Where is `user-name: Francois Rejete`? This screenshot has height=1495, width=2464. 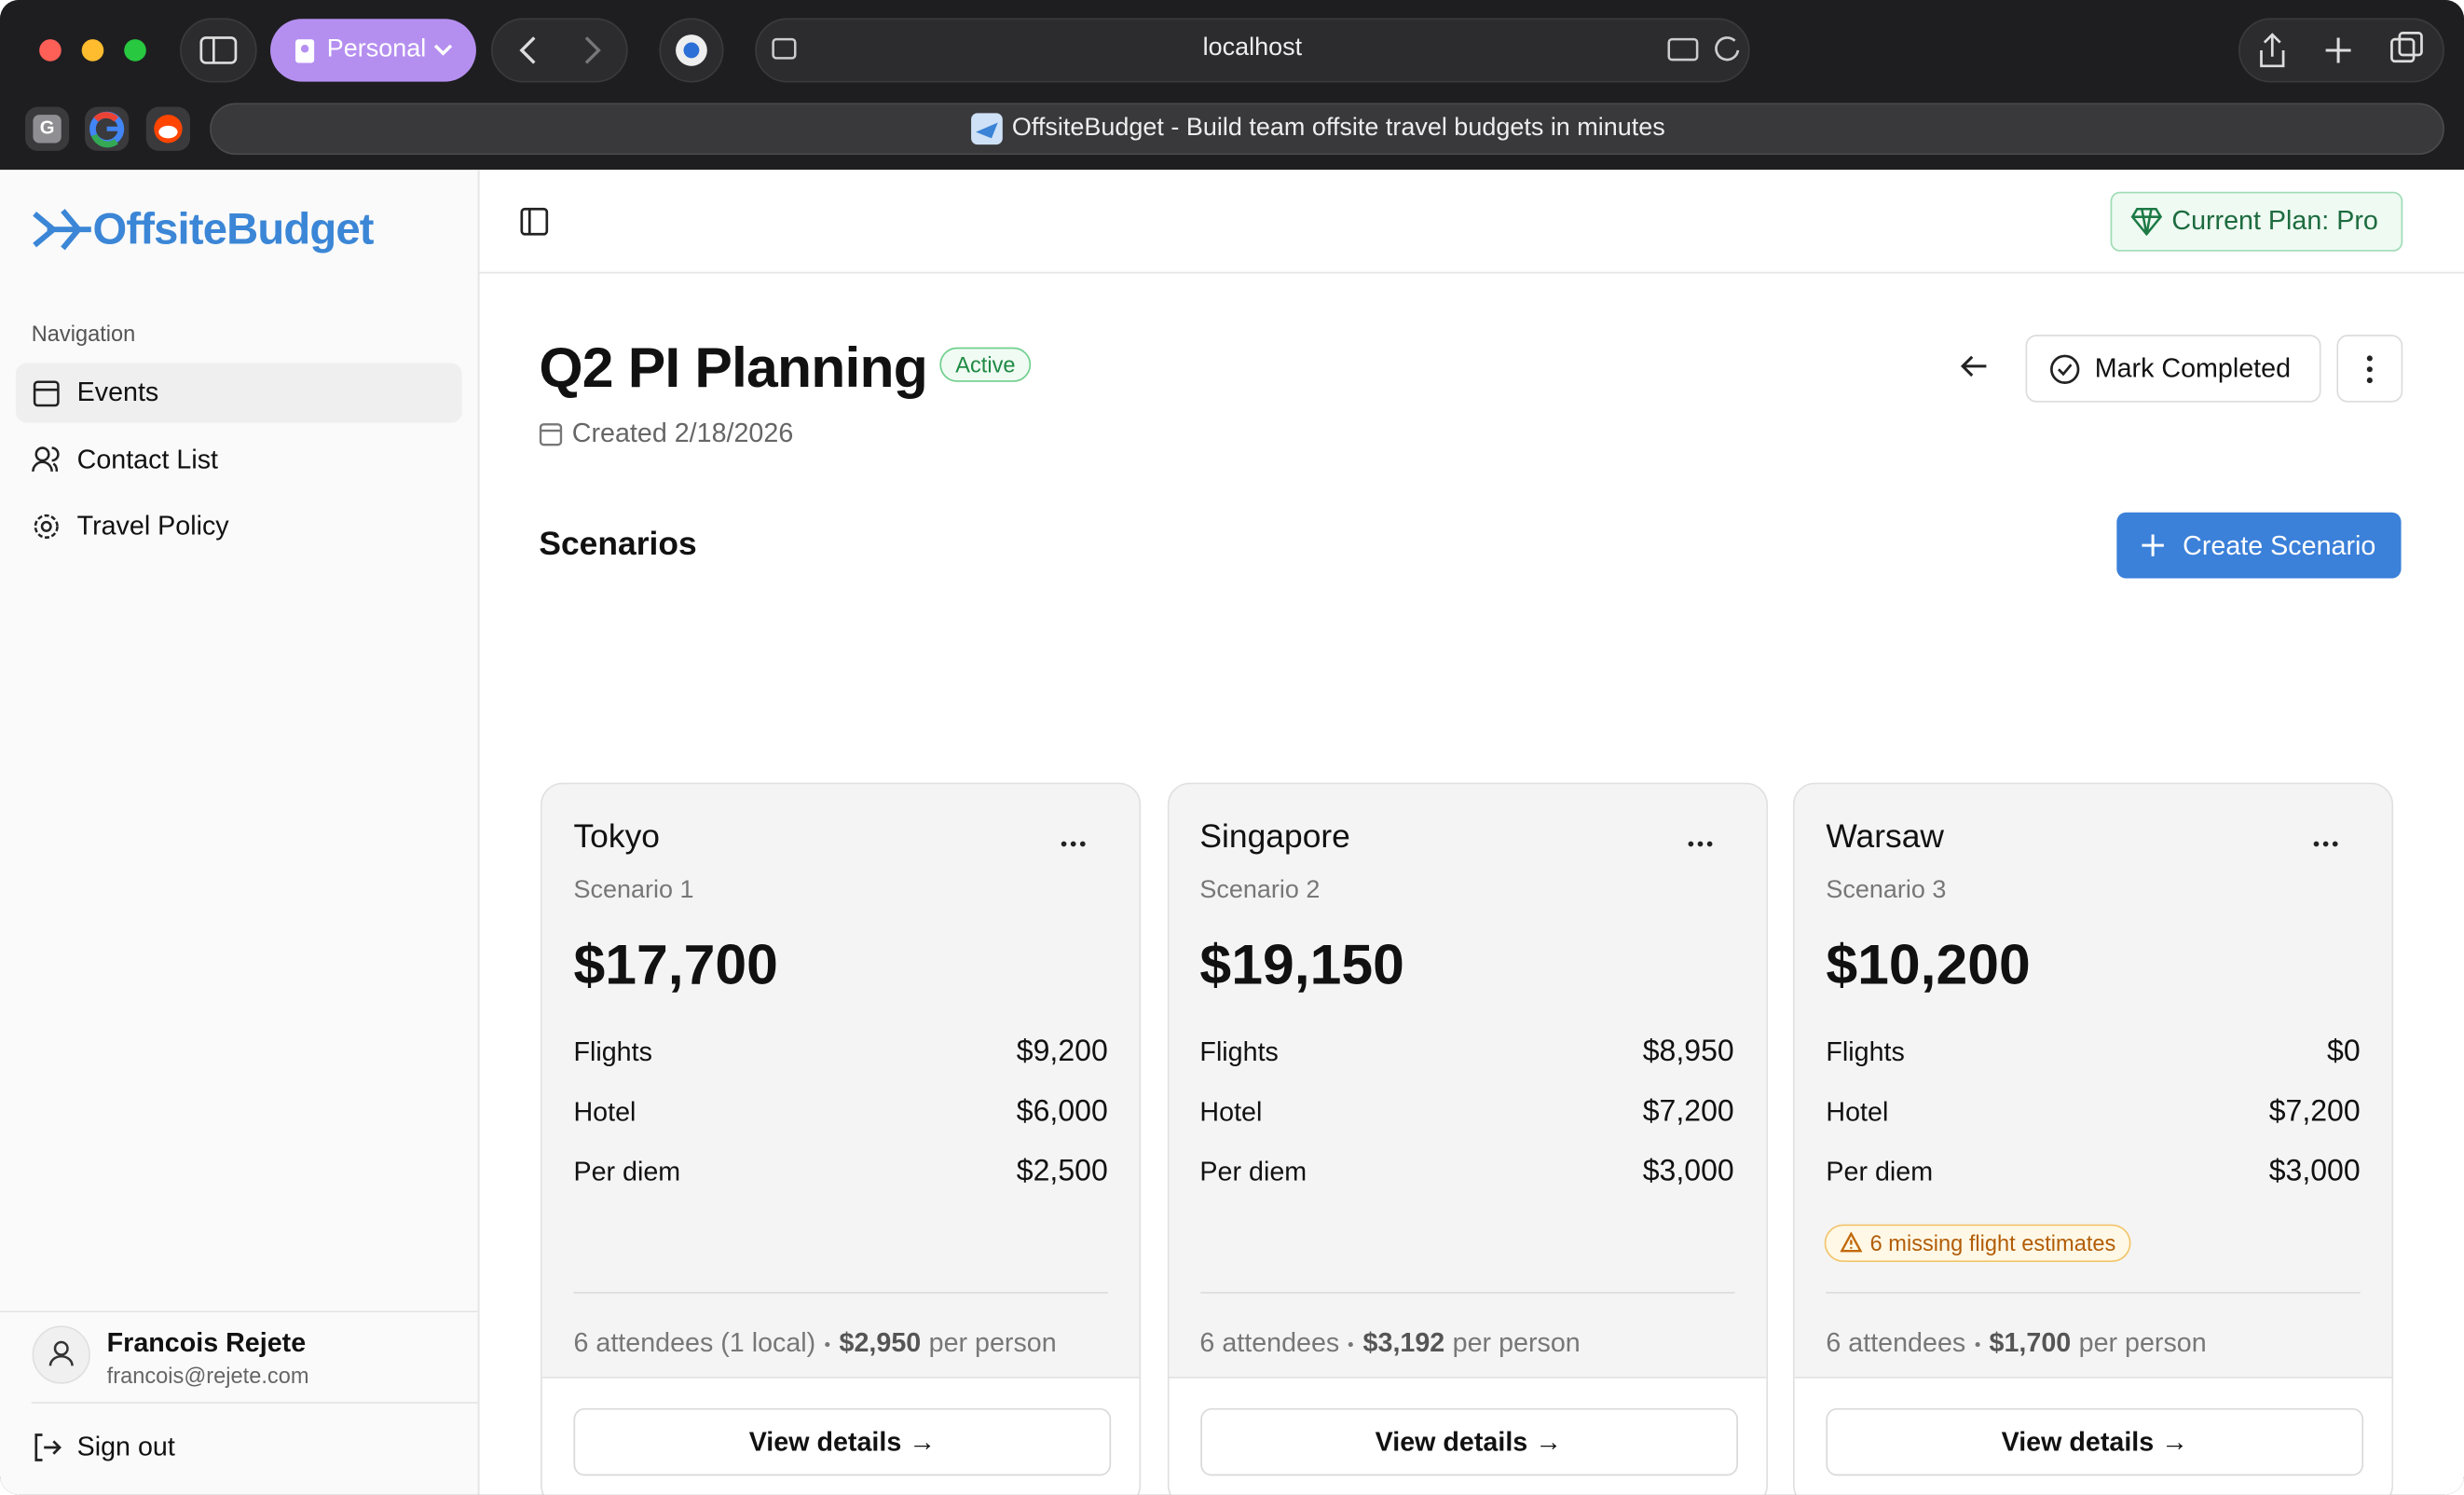 user-name: Francois Rejete is located at coordinates (206, 1342).